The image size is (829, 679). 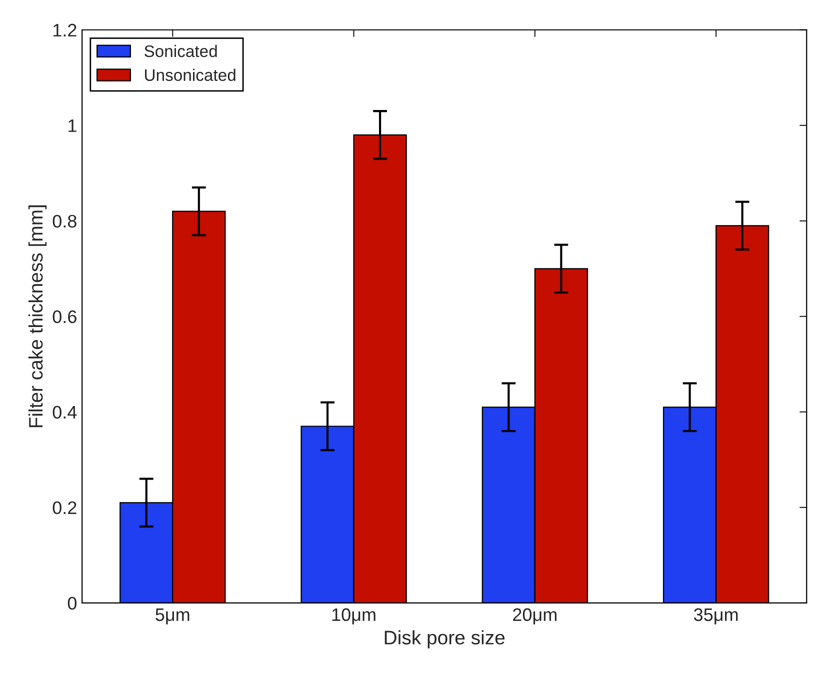 I want to click on y-tick-label: 0.2, so click(x=64, y=507).